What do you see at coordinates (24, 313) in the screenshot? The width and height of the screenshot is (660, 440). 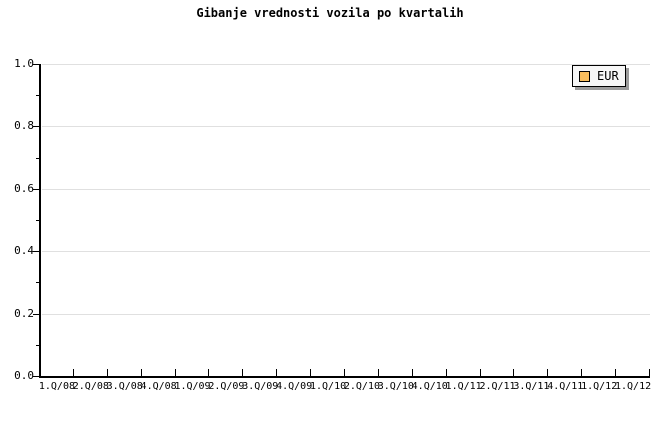 I see `y-tick-label: 0.2` at bounding box center [24, 313].